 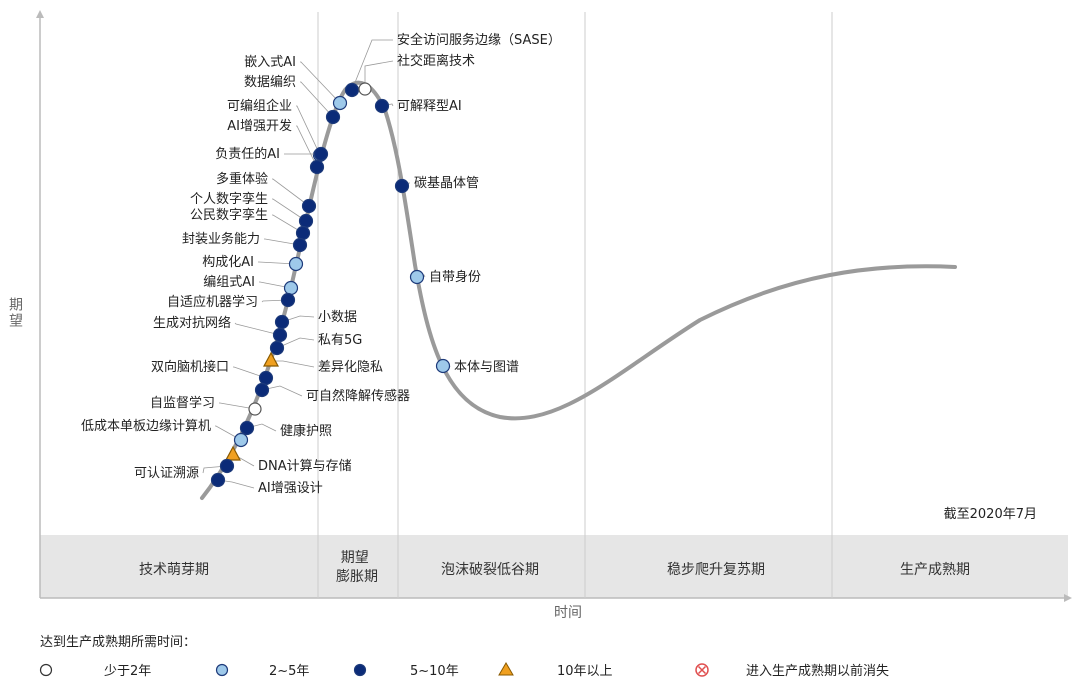 I want to click on phase-label-line1: 期望, so click(x=355, y=558).